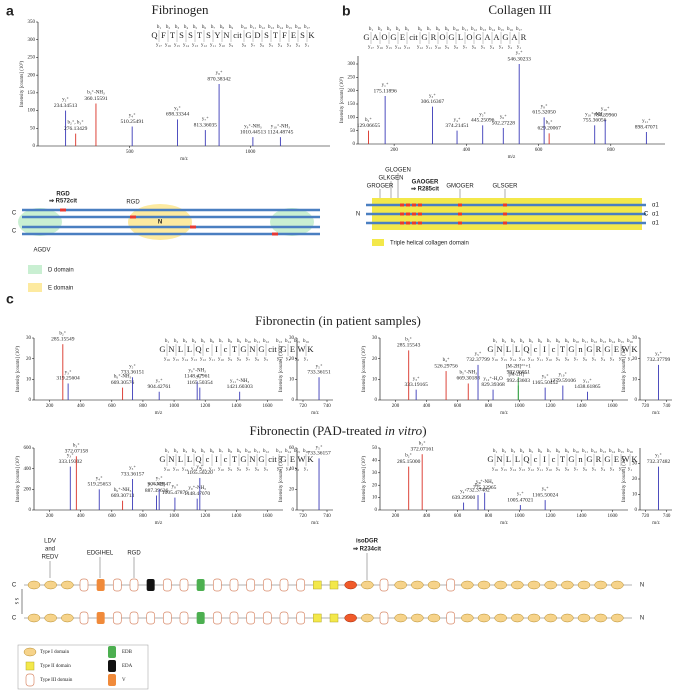 This screenshot has width=675, height=693. Describe the element at coordinates (292, 448) in the screenshot. I see `y-tick-label: 60` at that location.